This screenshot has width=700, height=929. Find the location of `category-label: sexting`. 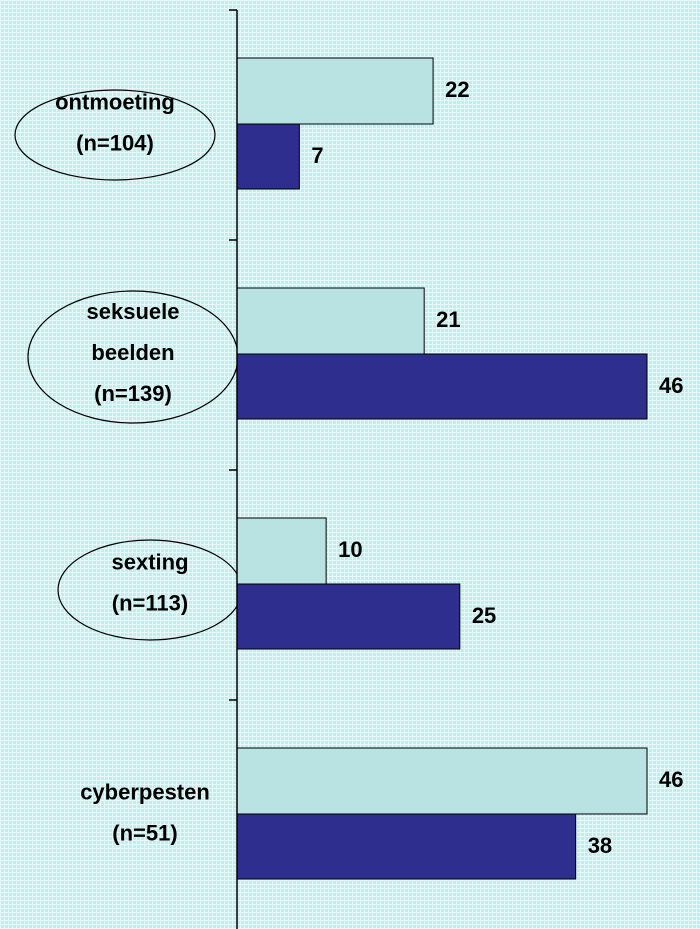

category-label: sexting is located at coordinates (149, 561).